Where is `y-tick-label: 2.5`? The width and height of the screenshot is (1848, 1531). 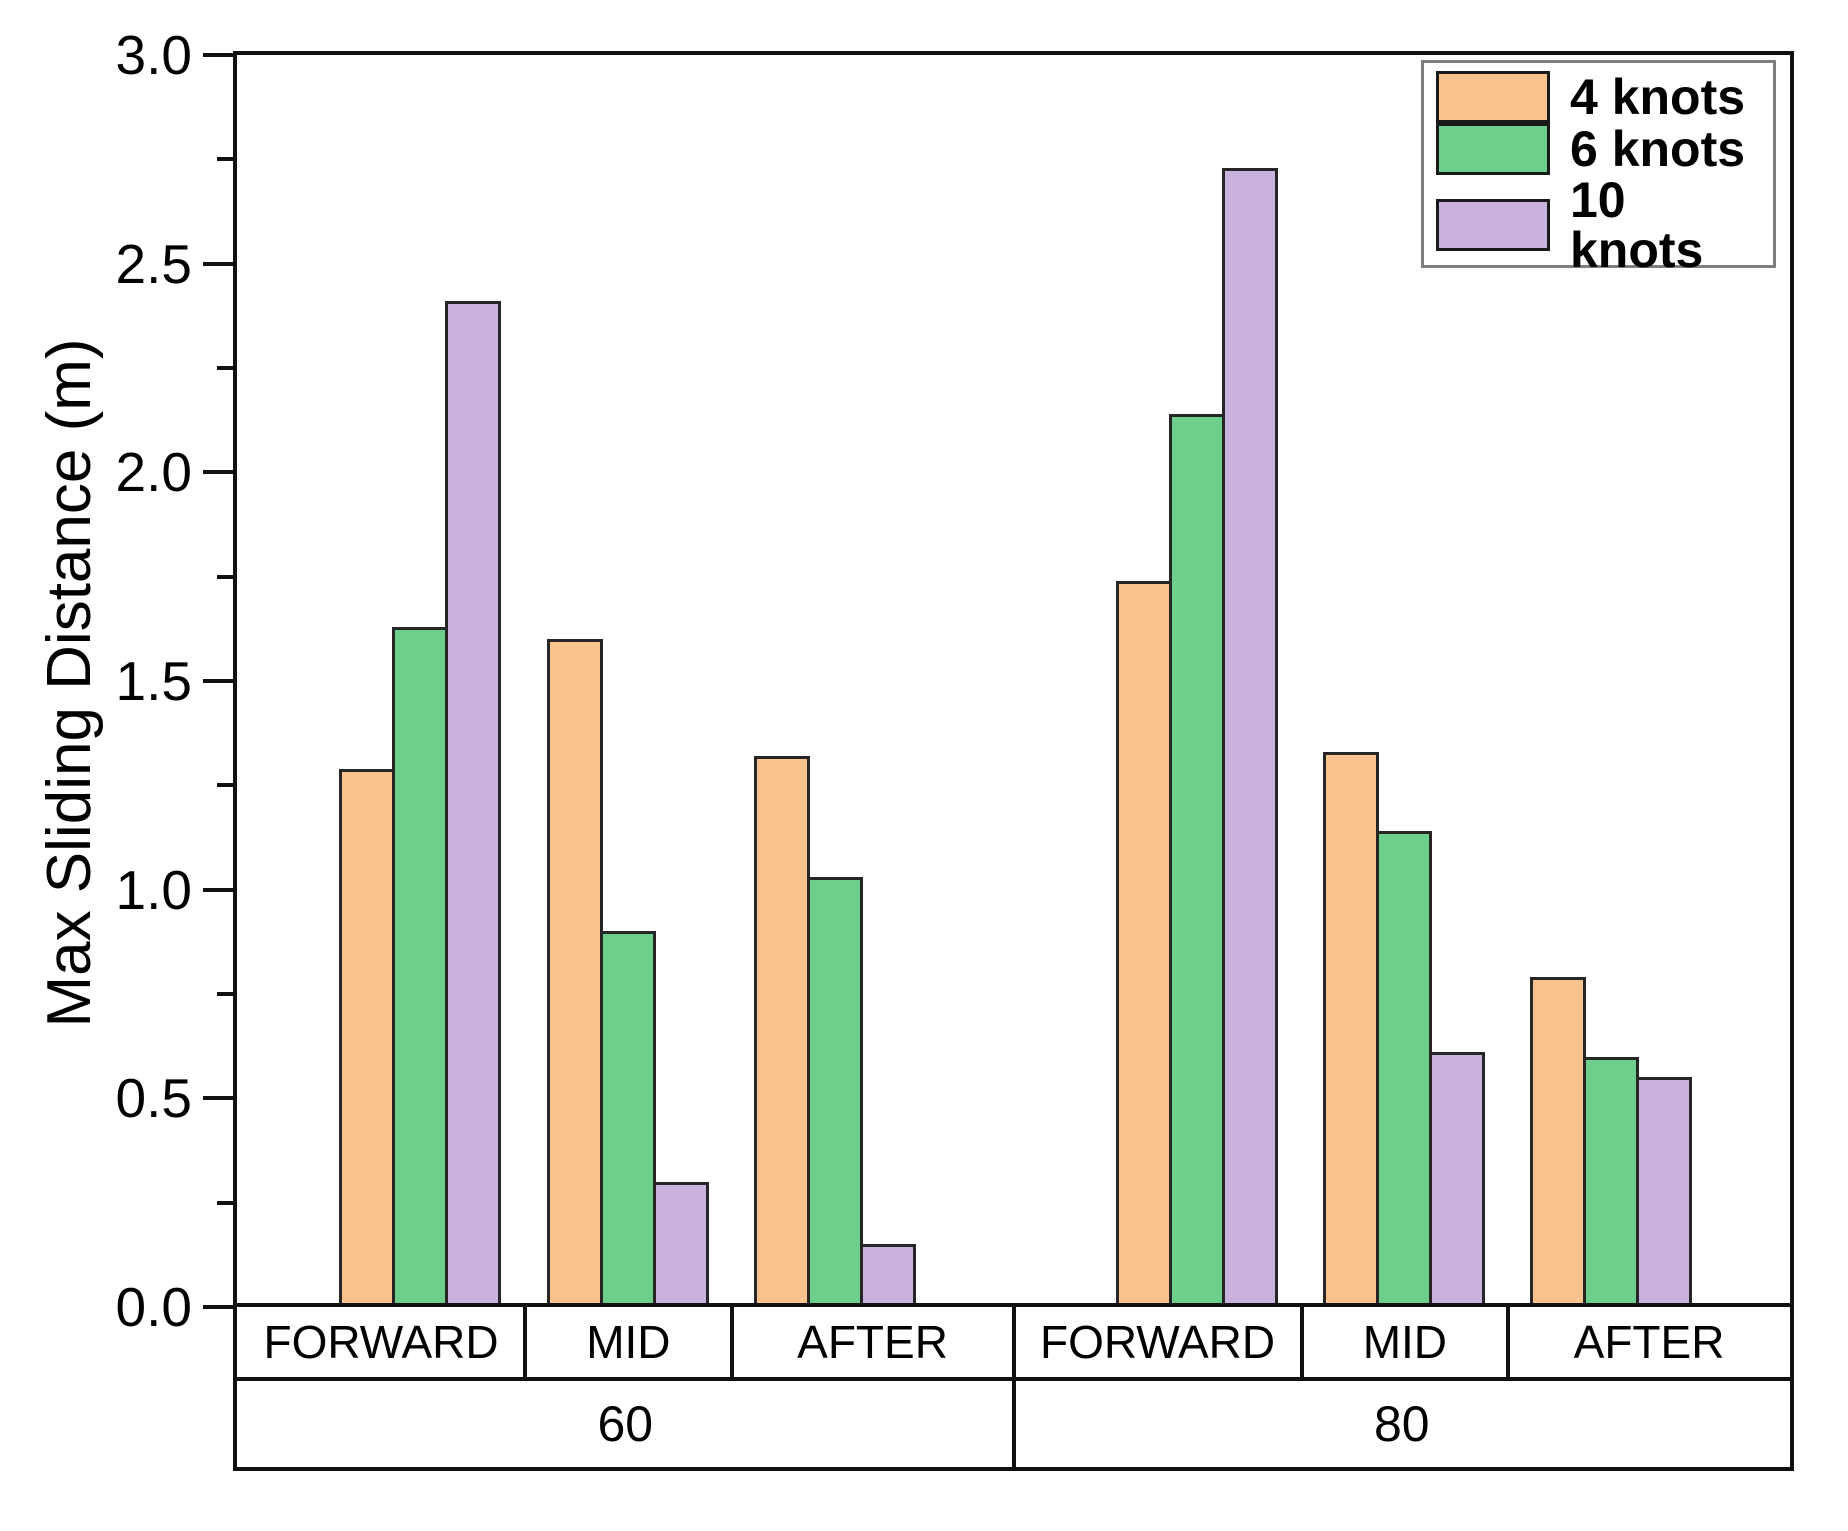 y-tick-label: 2.5 is located at coordinates (153, 263).